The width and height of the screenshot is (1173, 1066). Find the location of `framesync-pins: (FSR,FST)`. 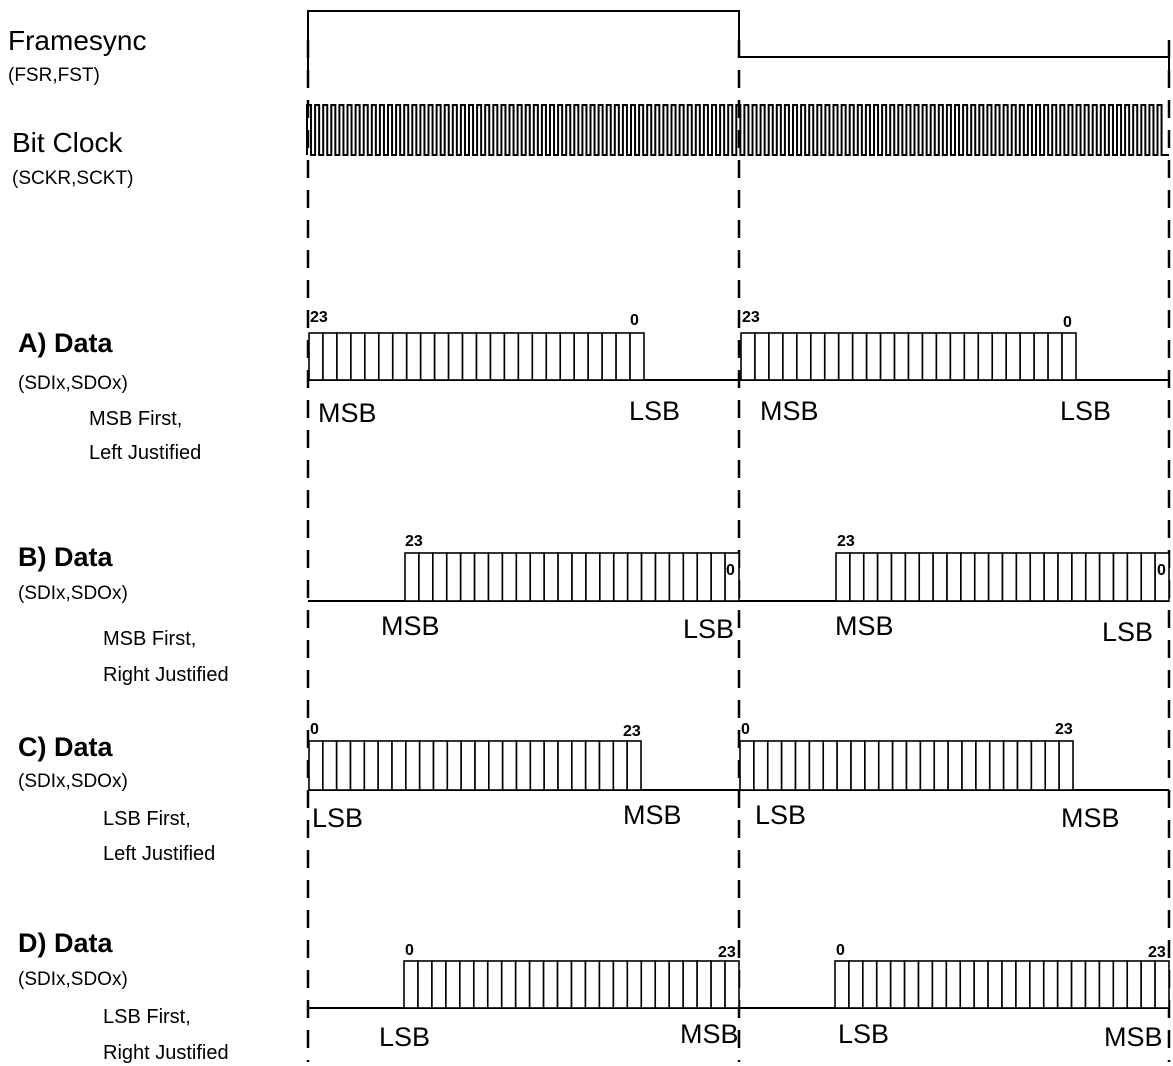

framesync-pins: (FSR,FST) is located at coordinates (54, 75).